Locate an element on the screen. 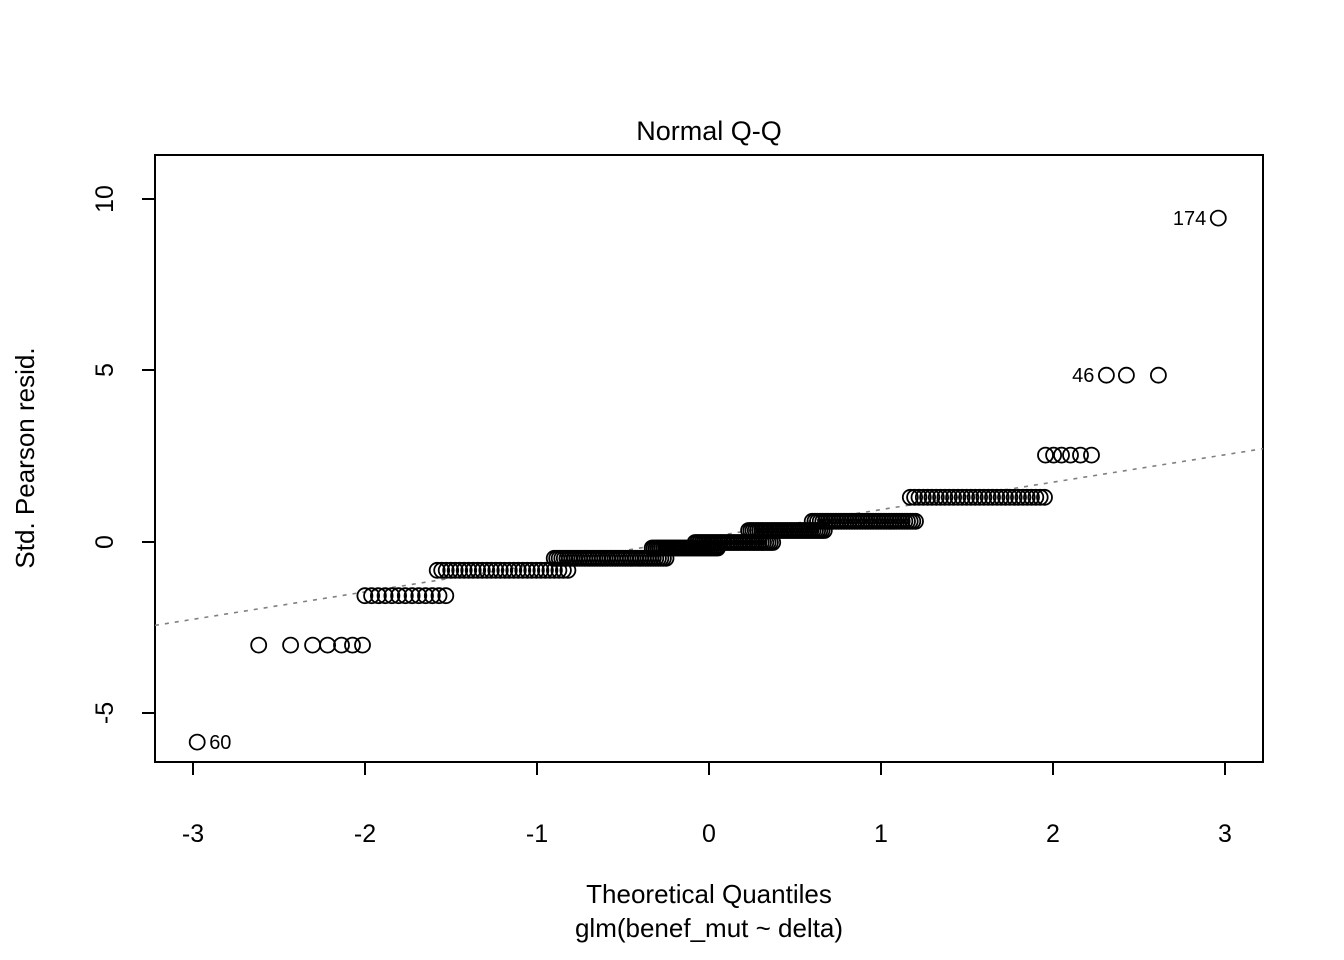 The height and width of the screenshot is (960, 1344). y-tick-label: 0 is located at coordinates (105, 542).